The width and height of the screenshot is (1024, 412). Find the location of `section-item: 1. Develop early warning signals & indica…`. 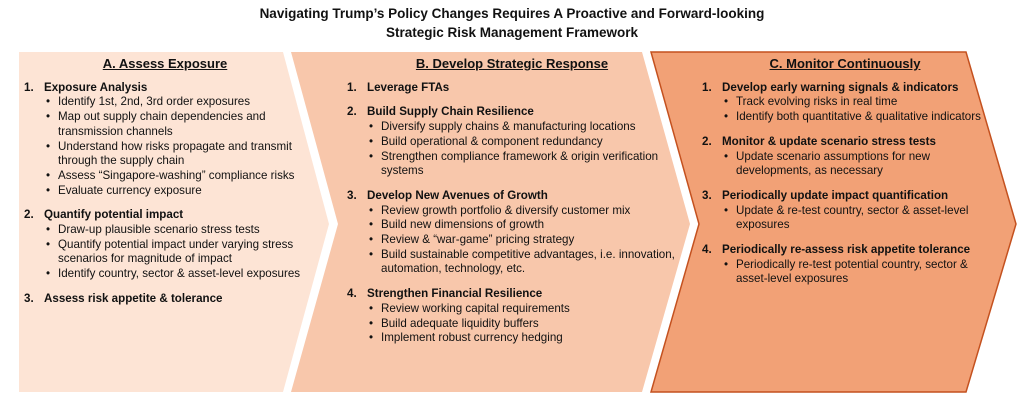

section-item: 1. Develop early warning signals & indica… is located at coordinates (845, 103).